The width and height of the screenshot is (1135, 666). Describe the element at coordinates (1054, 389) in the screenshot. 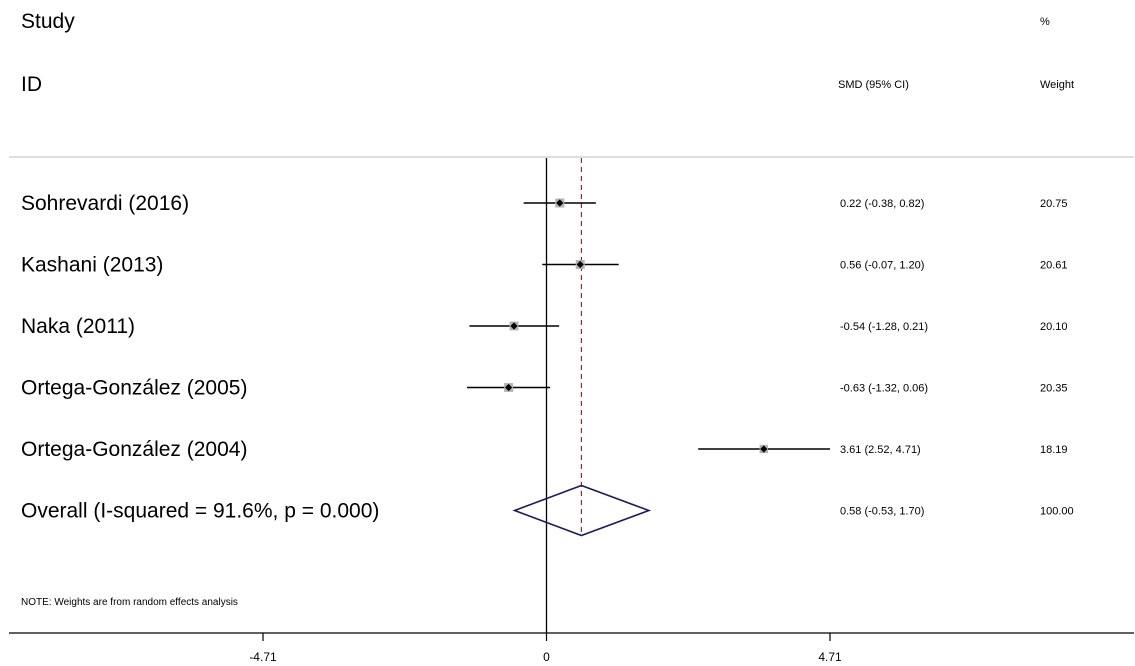

I see `weight-text: 20.35` at that location.